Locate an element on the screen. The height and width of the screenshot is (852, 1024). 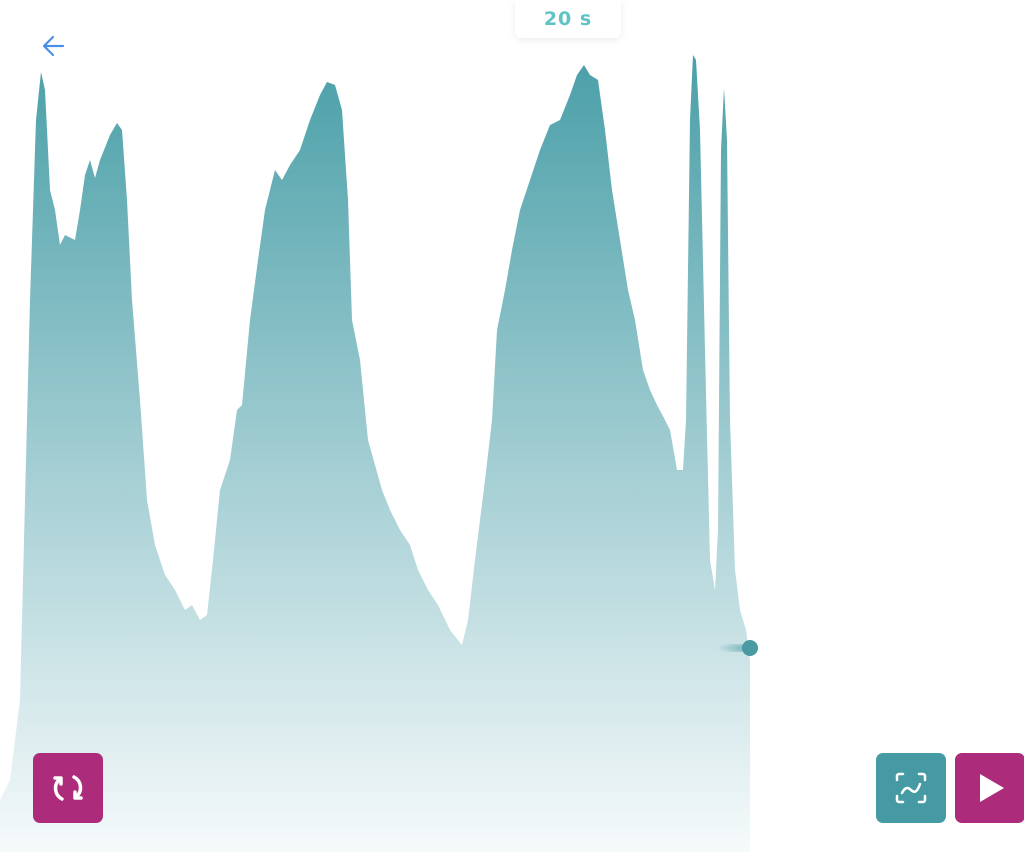
arrow-left-icon is located at coordinates (53, 46).